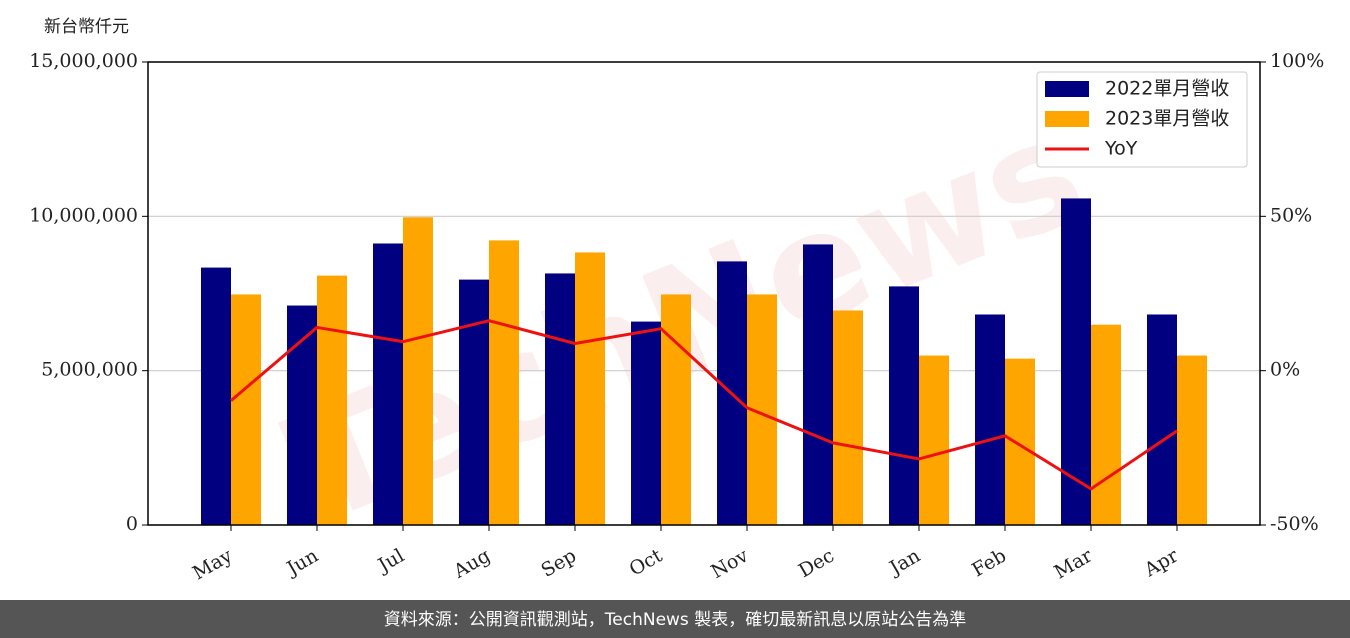 The height and width of the screenshot is (638, 1350). I want to click on x-tick-label: Nov, so click(729, 563).